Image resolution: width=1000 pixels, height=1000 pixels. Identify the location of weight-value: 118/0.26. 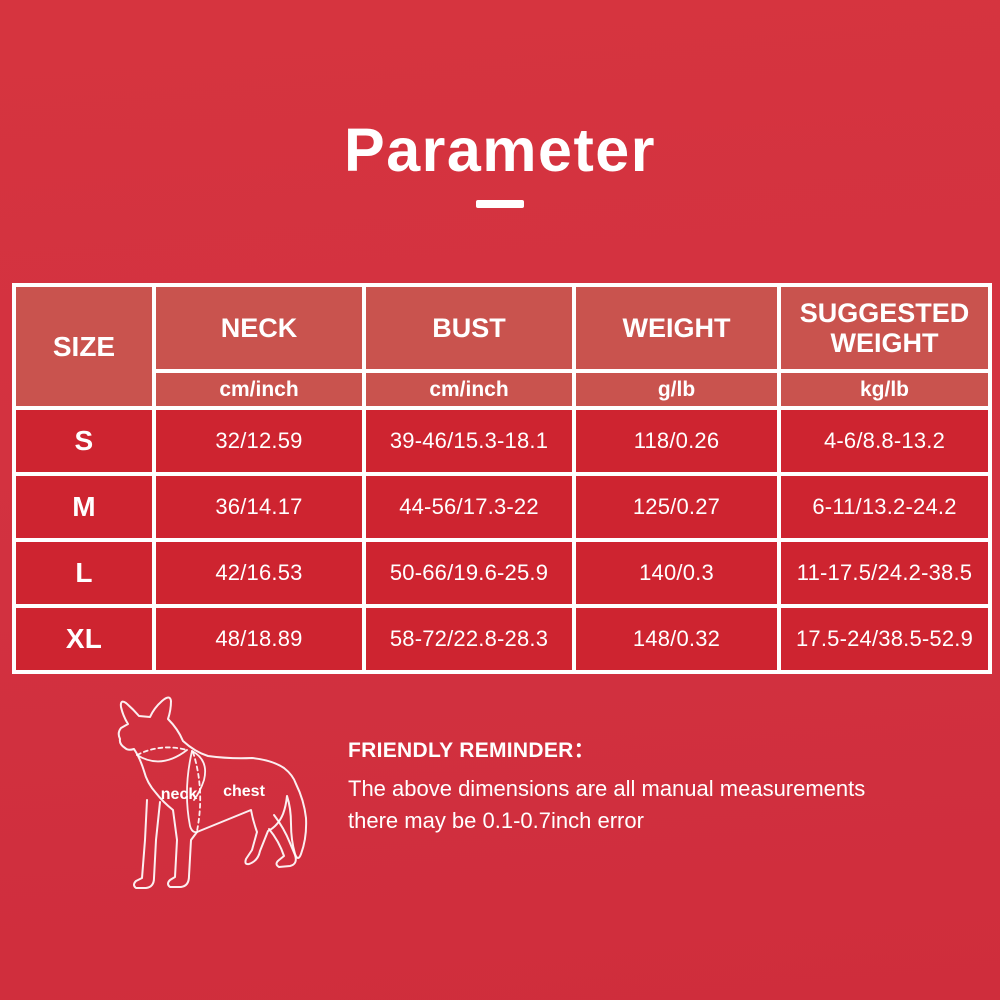
(676, 441).